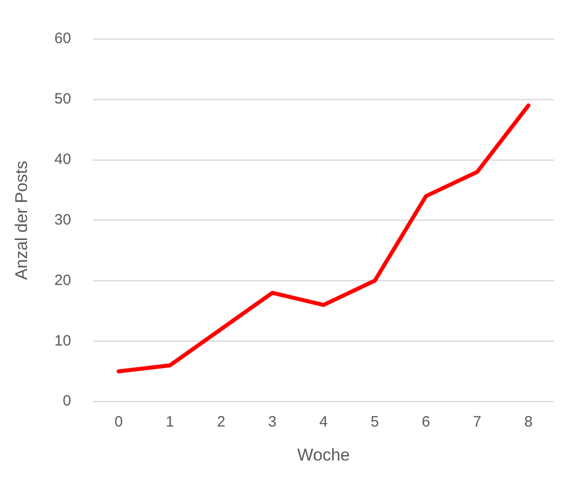 The width and height of the screenshot is (570, 478). I want to click on x-tick-label: 1, so click(170, 422).